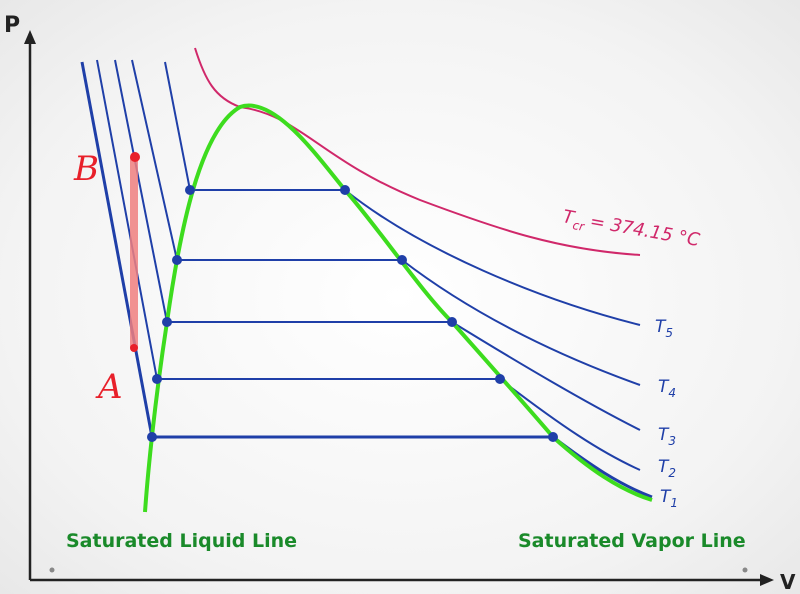  What do you see at coordinates (672, 441) in the screenshot?
I see `isotherm-subscript: 3` at bounding box center [672, 441].